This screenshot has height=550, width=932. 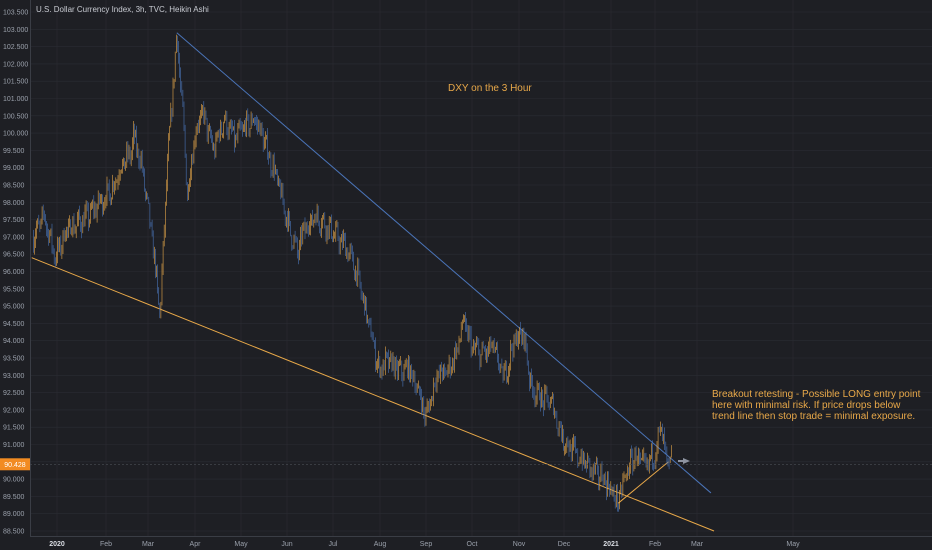 What do you see at coordinates (14, 359) in the screenshot?
I see `y-tick-label: 93.500` at bounding box center [14, 359].